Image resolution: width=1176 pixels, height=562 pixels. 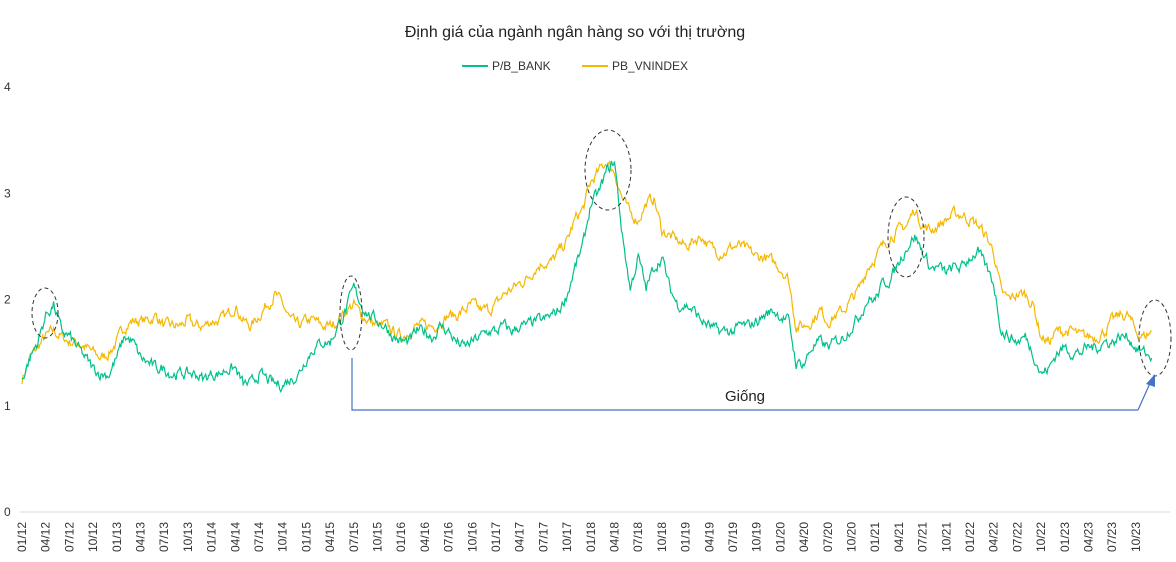 I want to click on annotation-arrow-line, so click(x=1144, y=395).